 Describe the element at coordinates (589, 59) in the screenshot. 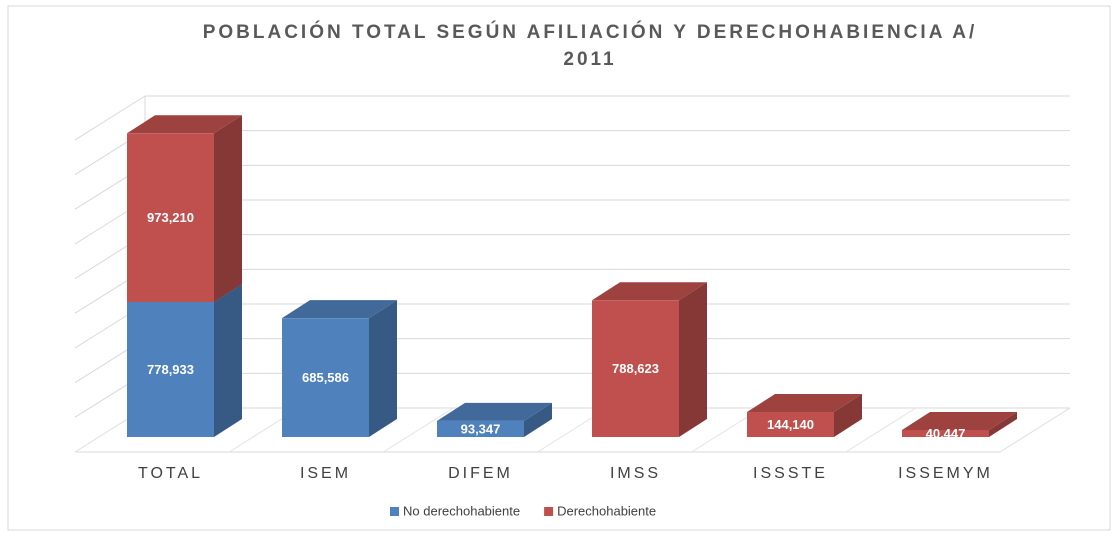

I see `chart-subtitle: 2011` at that location.